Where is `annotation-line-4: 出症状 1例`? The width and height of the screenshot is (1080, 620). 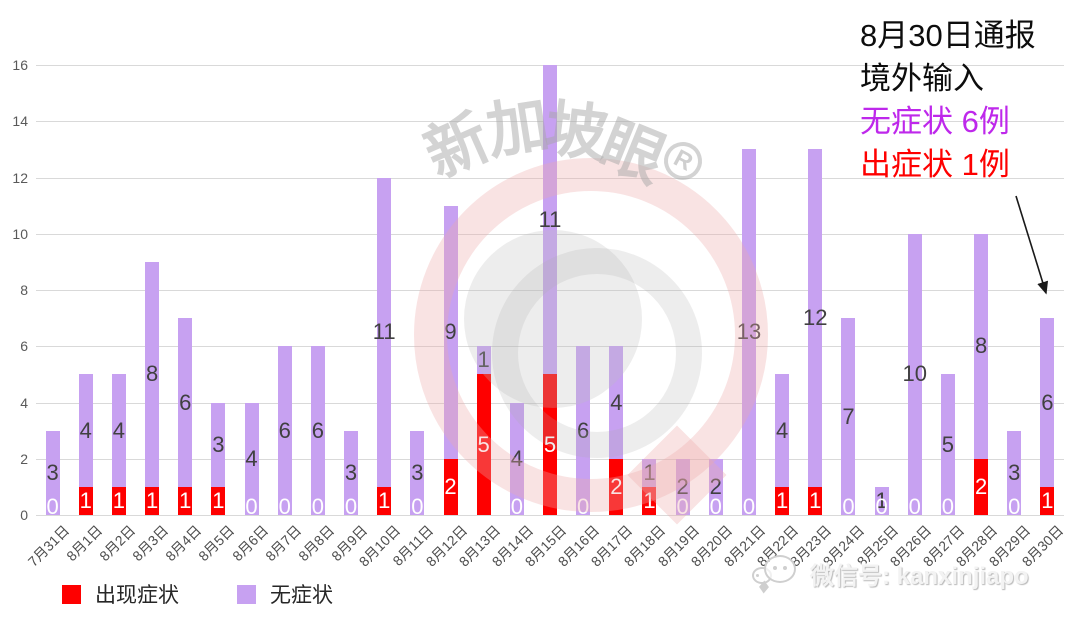
annotation-line-4: 出症状 1例 is located at coordinates (935, 164).